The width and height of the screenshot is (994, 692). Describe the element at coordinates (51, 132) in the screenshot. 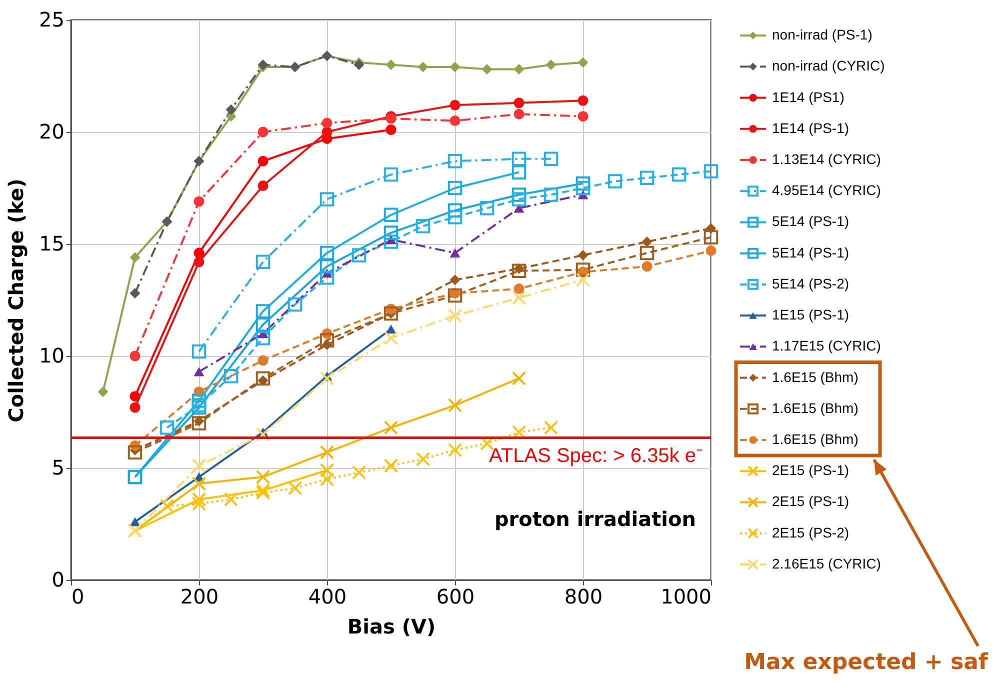

I see `y-tick-label: 20` at that location.